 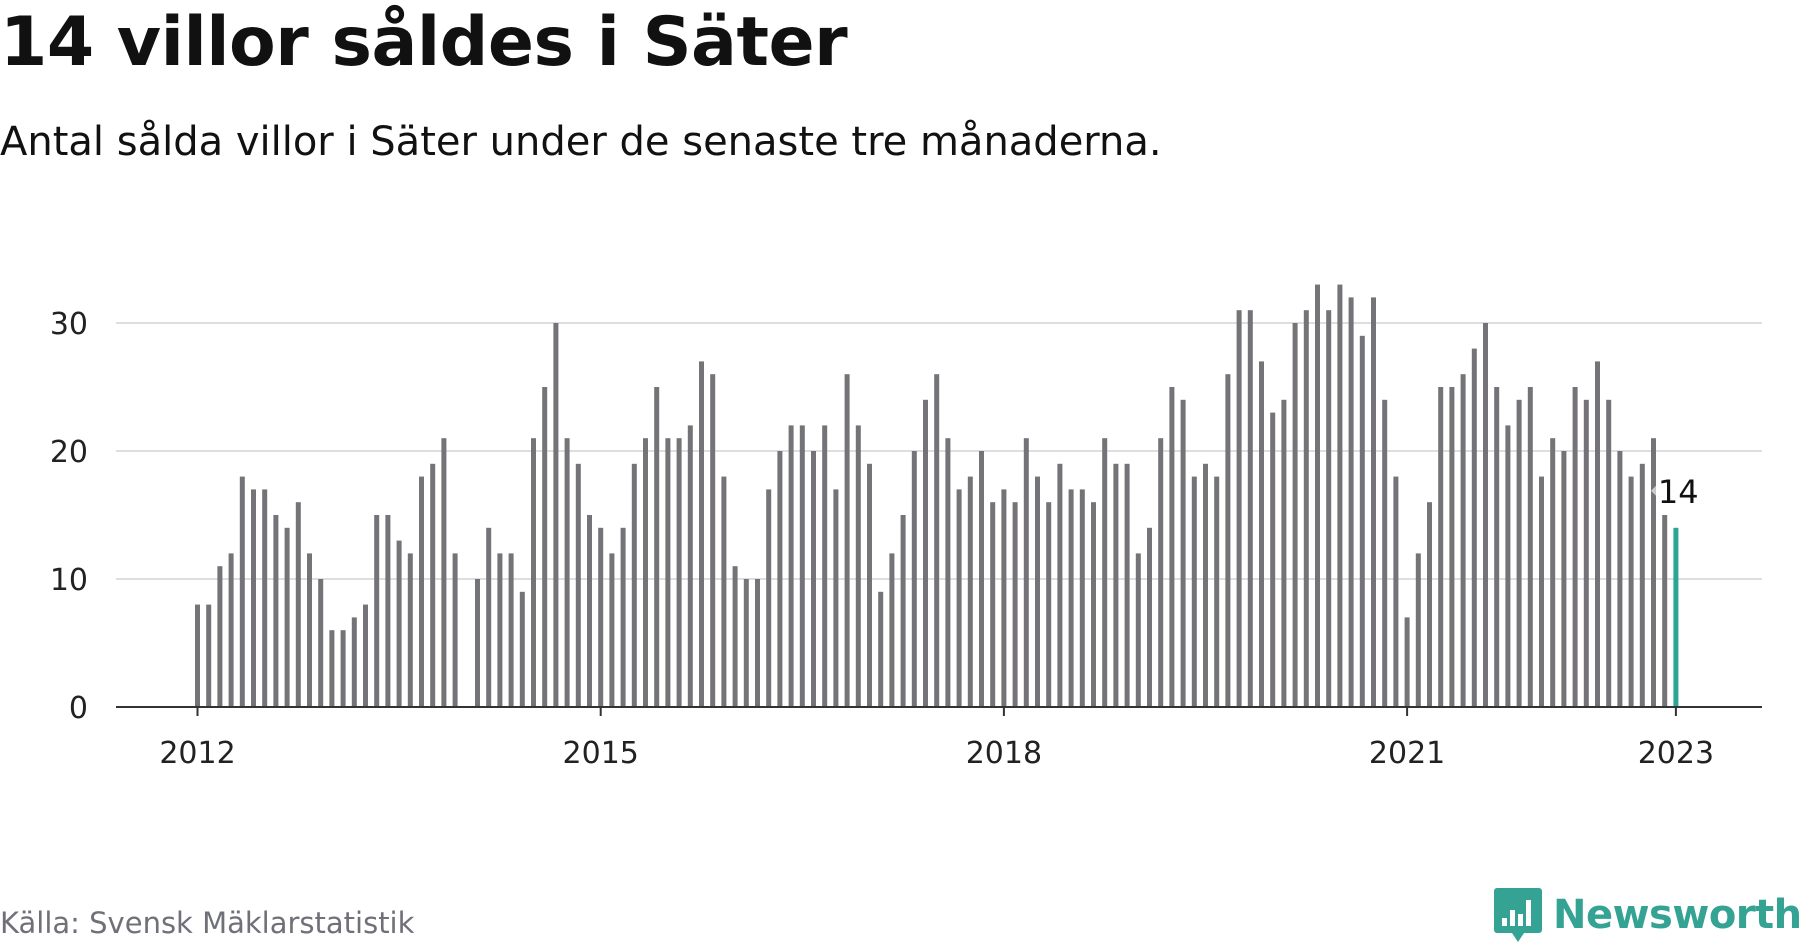 What do you see at coordinates (601, 753) in the screenshot?
I see `x-tick-label: 2015` at bounding box center [601, 753].